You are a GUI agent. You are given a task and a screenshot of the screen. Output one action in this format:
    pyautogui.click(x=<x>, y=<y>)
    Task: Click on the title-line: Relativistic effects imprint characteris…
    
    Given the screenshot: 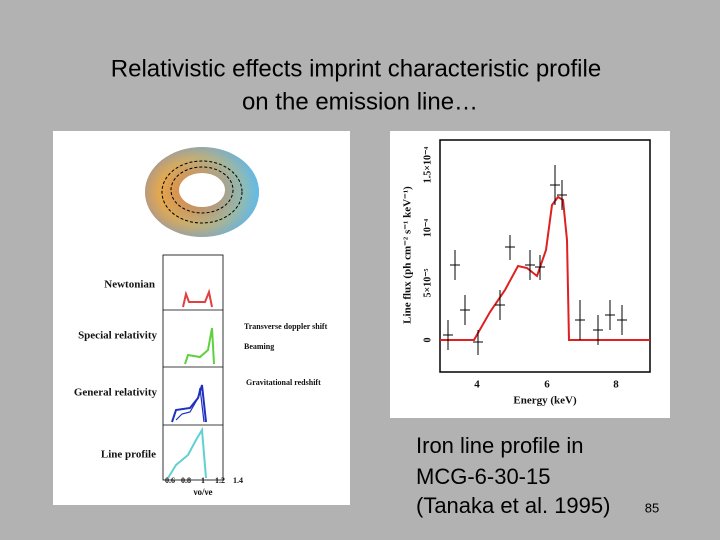 What is the action you would take?
    pyautogui.click(x=356, y=68)
    